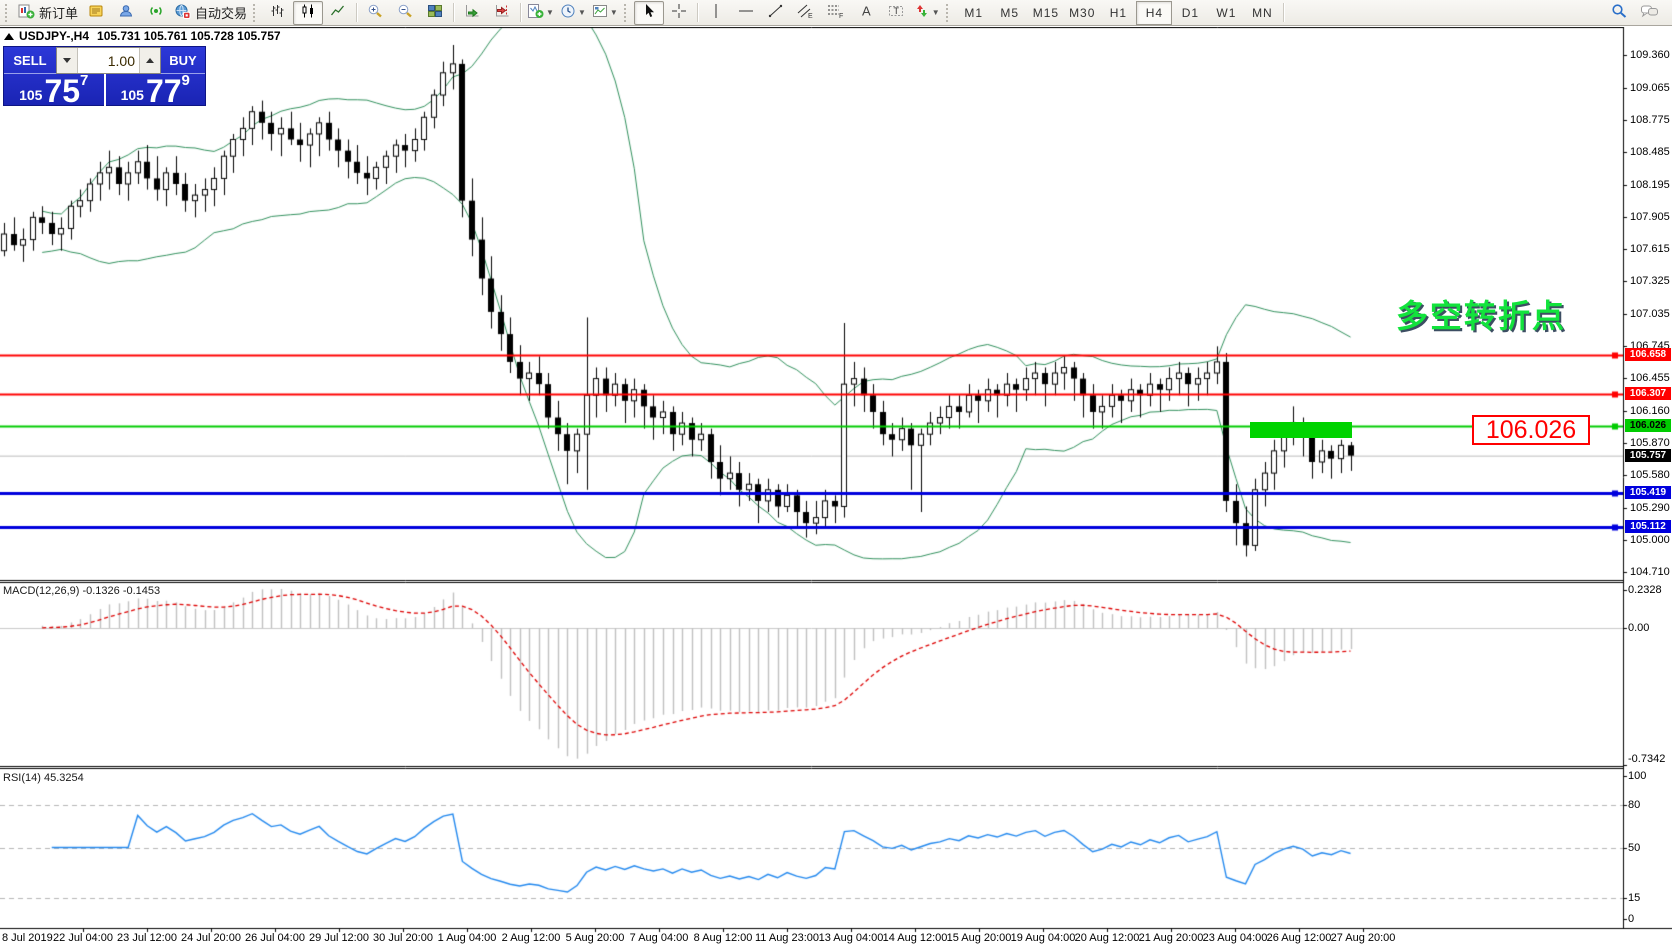  Describe the element at coordinates (746, 13) in the screenshot. I see `horizontal-line-button` at that location.